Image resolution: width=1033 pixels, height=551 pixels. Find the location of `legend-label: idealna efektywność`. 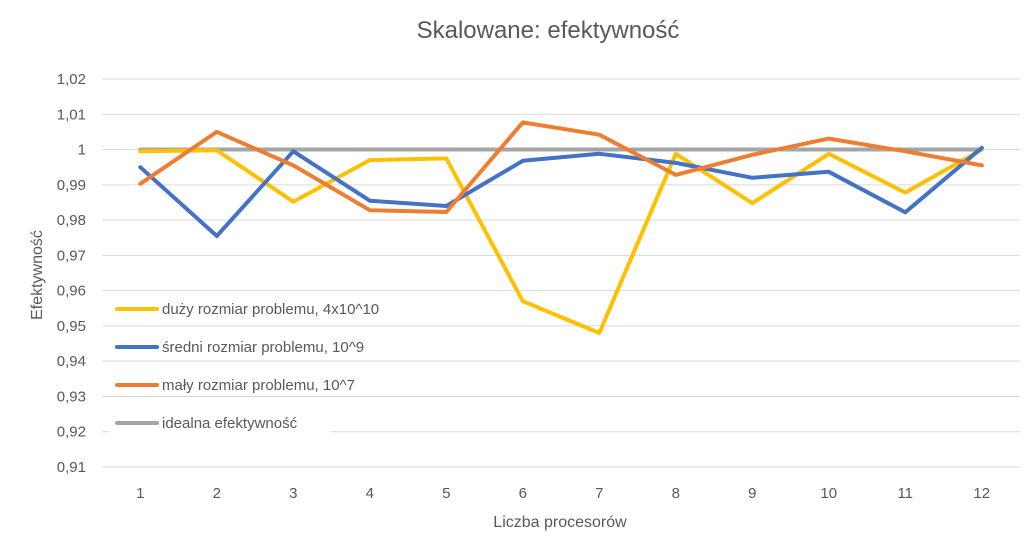

legend-label: idealna efektywność is located at coordinates (230, 423).